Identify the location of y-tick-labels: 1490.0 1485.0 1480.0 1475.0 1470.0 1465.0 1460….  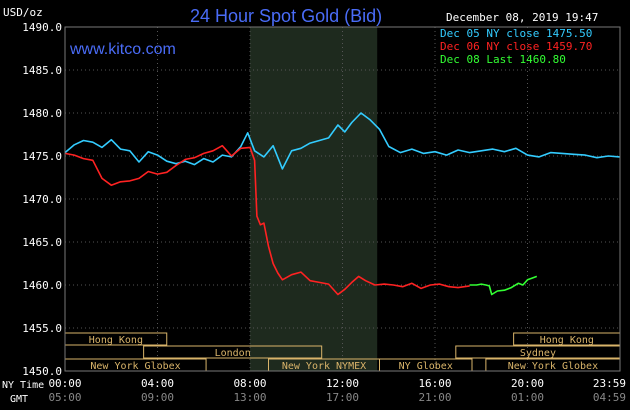
(42, 199).